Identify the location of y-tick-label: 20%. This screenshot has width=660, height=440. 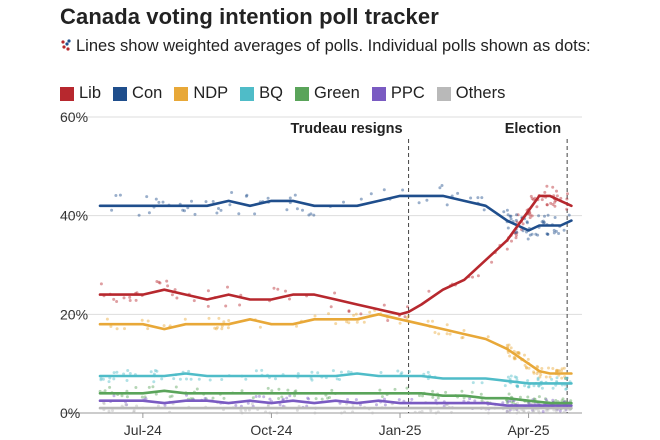
(74, 314).